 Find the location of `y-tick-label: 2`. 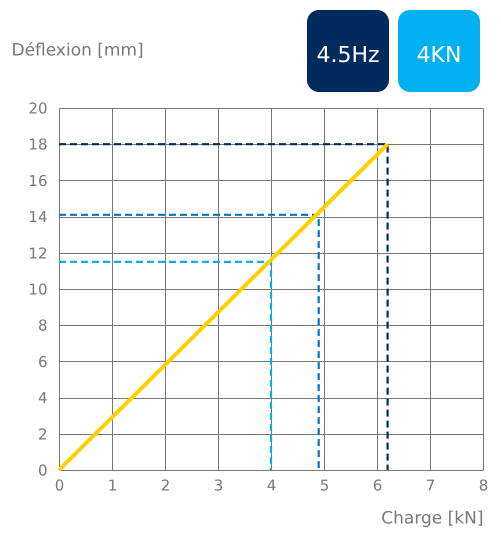

y-tick-label: 2 is located at coordinates (43, 434).